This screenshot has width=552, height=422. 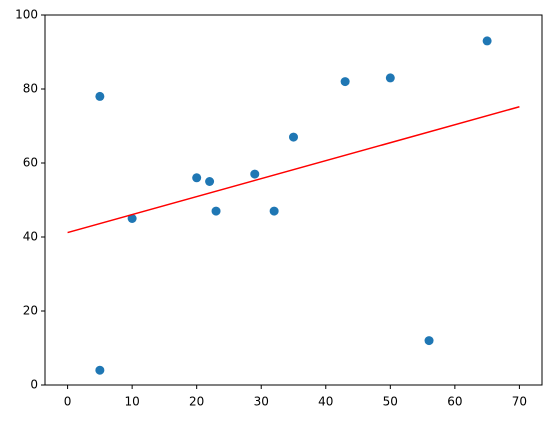 What do you see at coordinates (26, 15) in the screenshot?
I see `y-tick-label: 100` at bounding box center [26, 15].